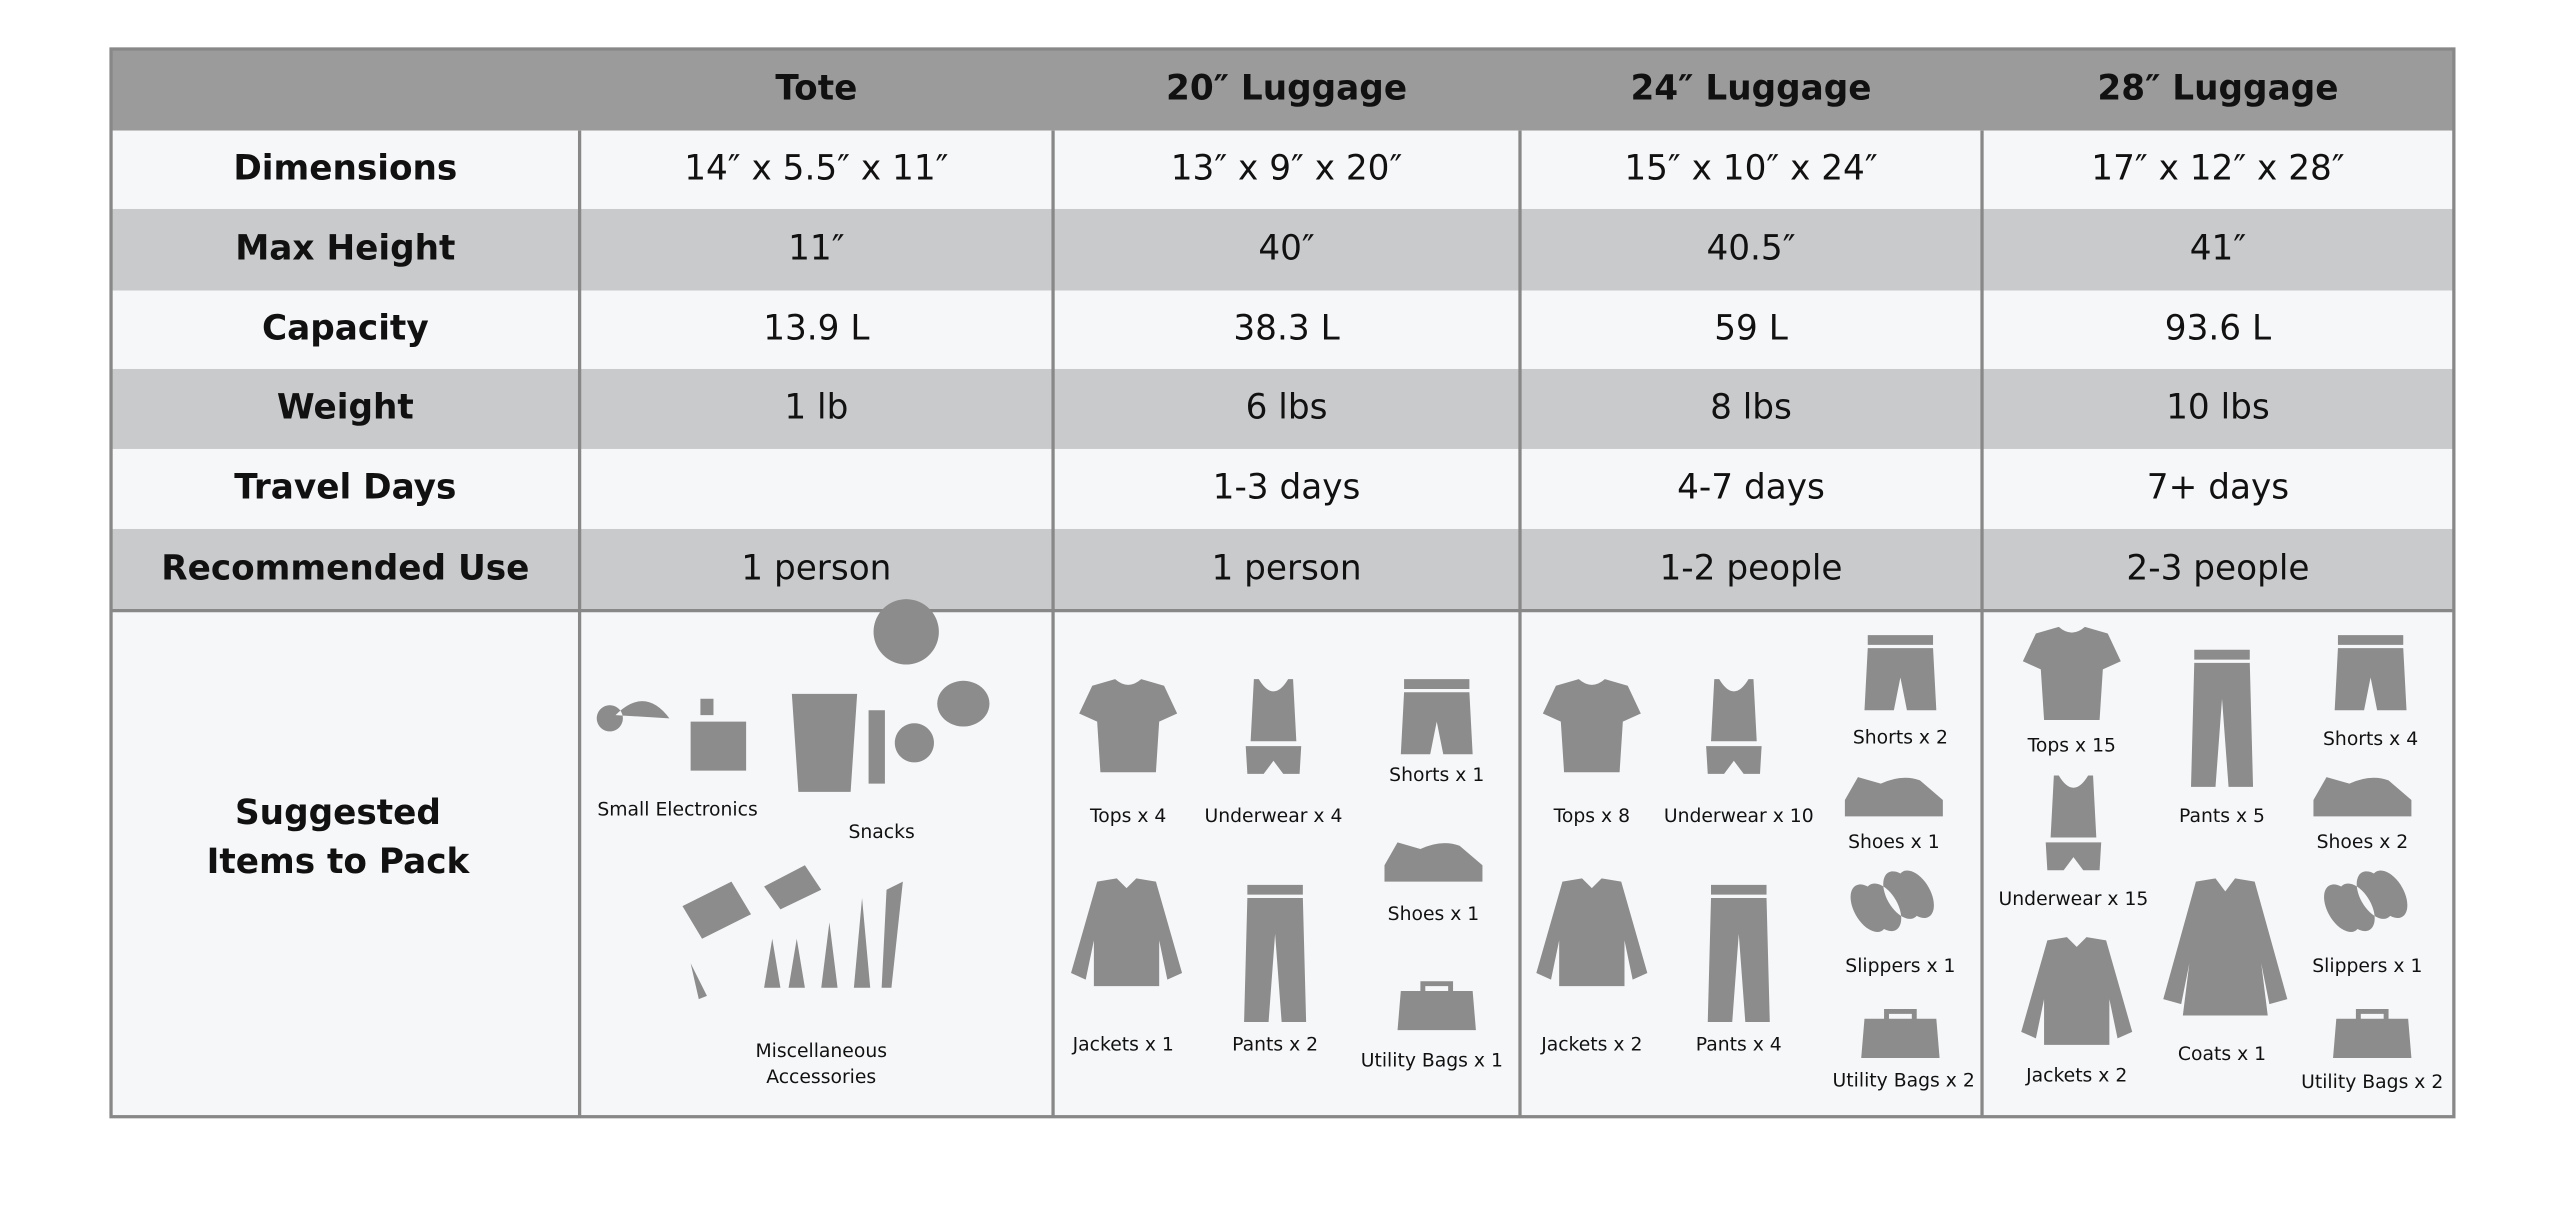  What do you see at coordinates (338, 813) in the screenshot?
I see `items-label: Suggested` at bounding box center [338, 813].